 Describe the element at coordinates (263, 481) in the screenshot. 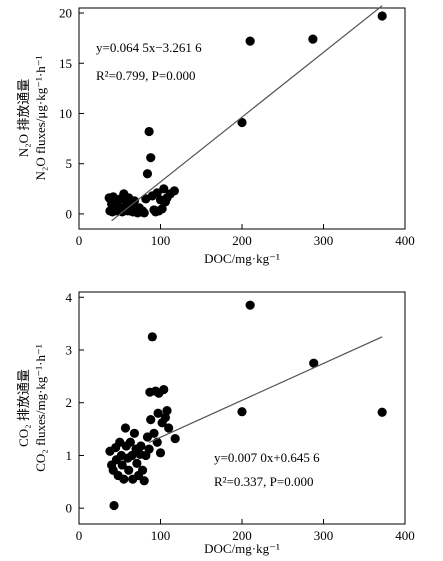

I see `regression-stats: R²=0.337, P=0.000` at that location.